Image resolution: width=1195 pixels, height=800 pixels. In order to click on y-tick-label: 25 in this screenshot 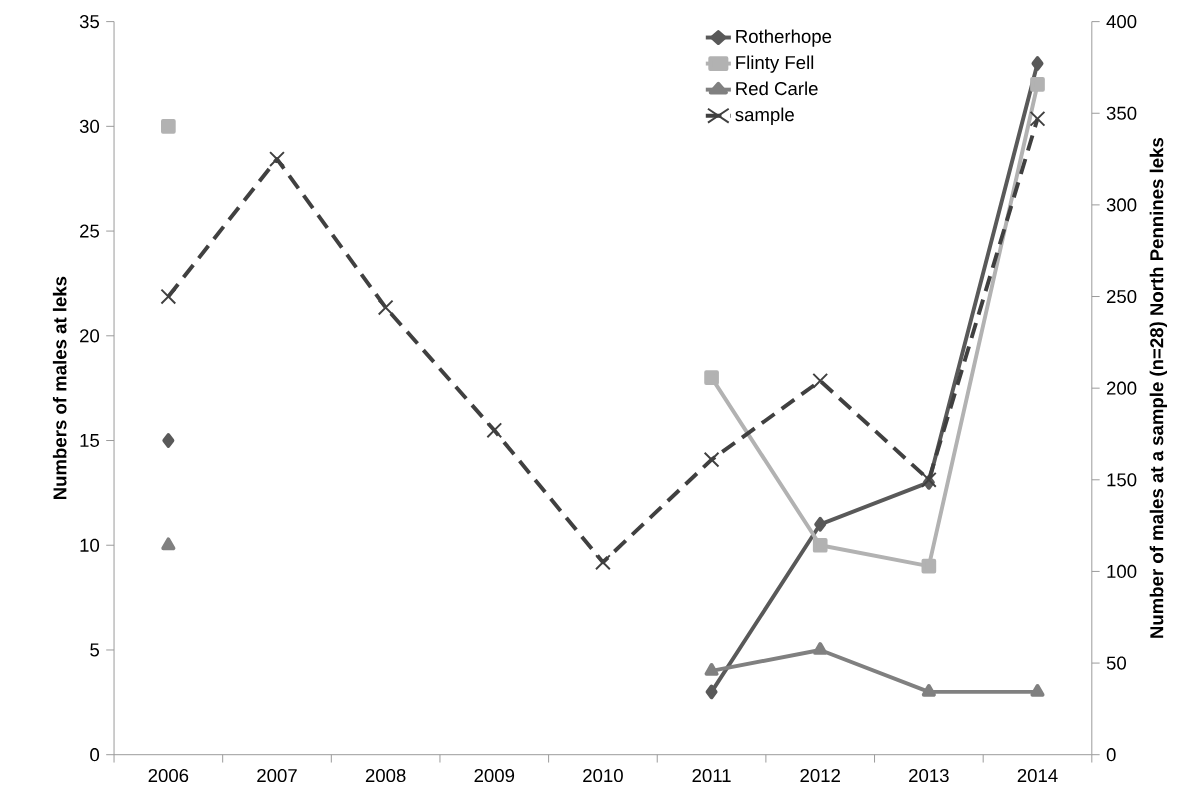, I will do `click(90, 231)`.